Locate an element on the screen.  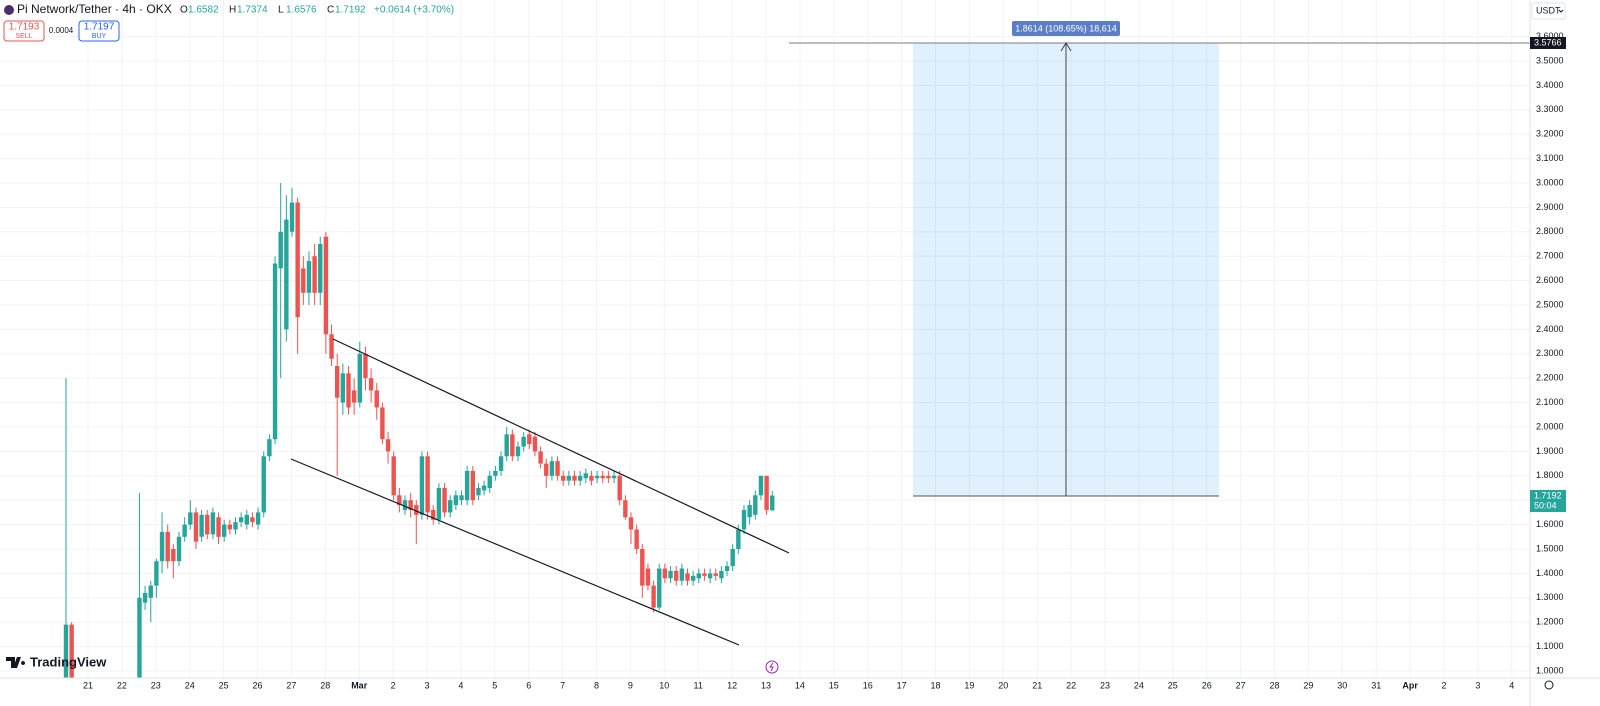
y-tick-label: 3.2000 is located at coordinates (1550, 134).